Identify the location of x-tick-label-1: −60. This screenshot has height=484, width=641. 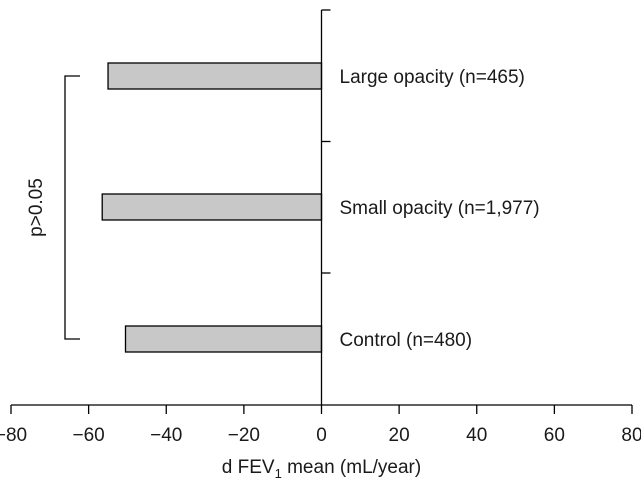
(89, 435).